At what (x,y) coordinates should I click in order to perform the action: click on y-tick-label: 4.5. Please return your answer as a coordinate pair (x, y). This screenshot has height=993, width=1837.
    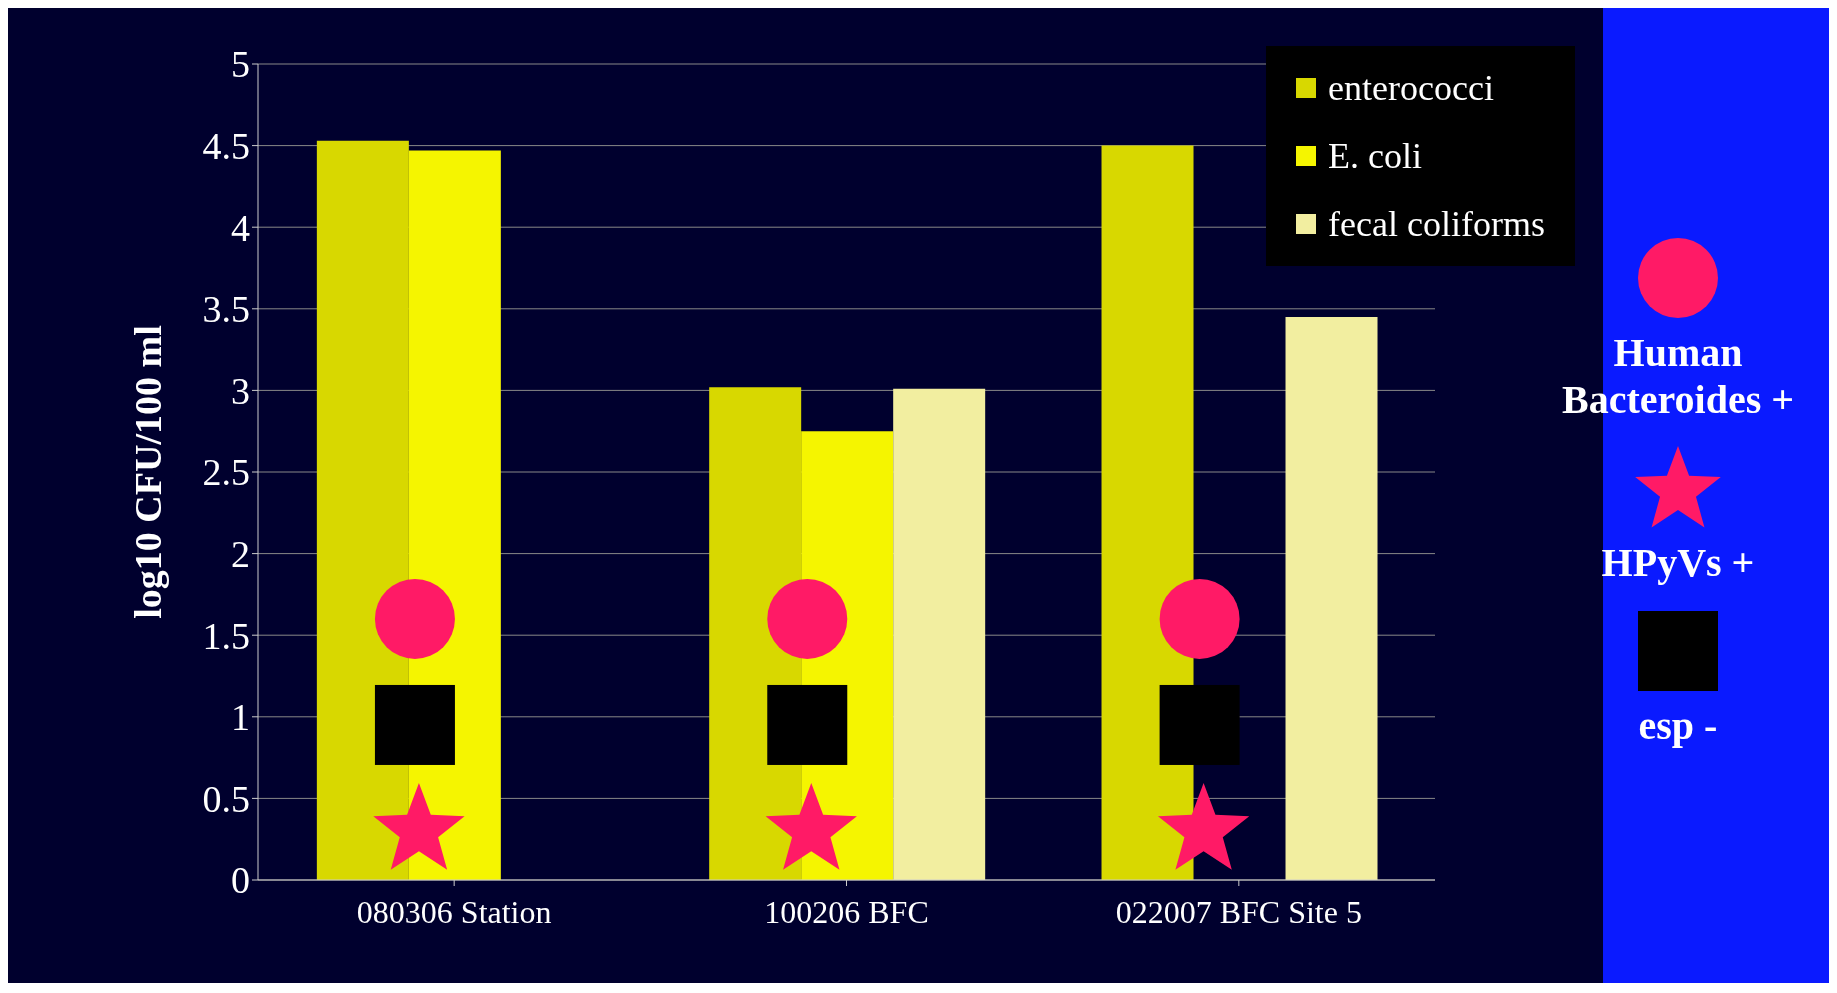
    Looking at the image, I should click on (226, 146).